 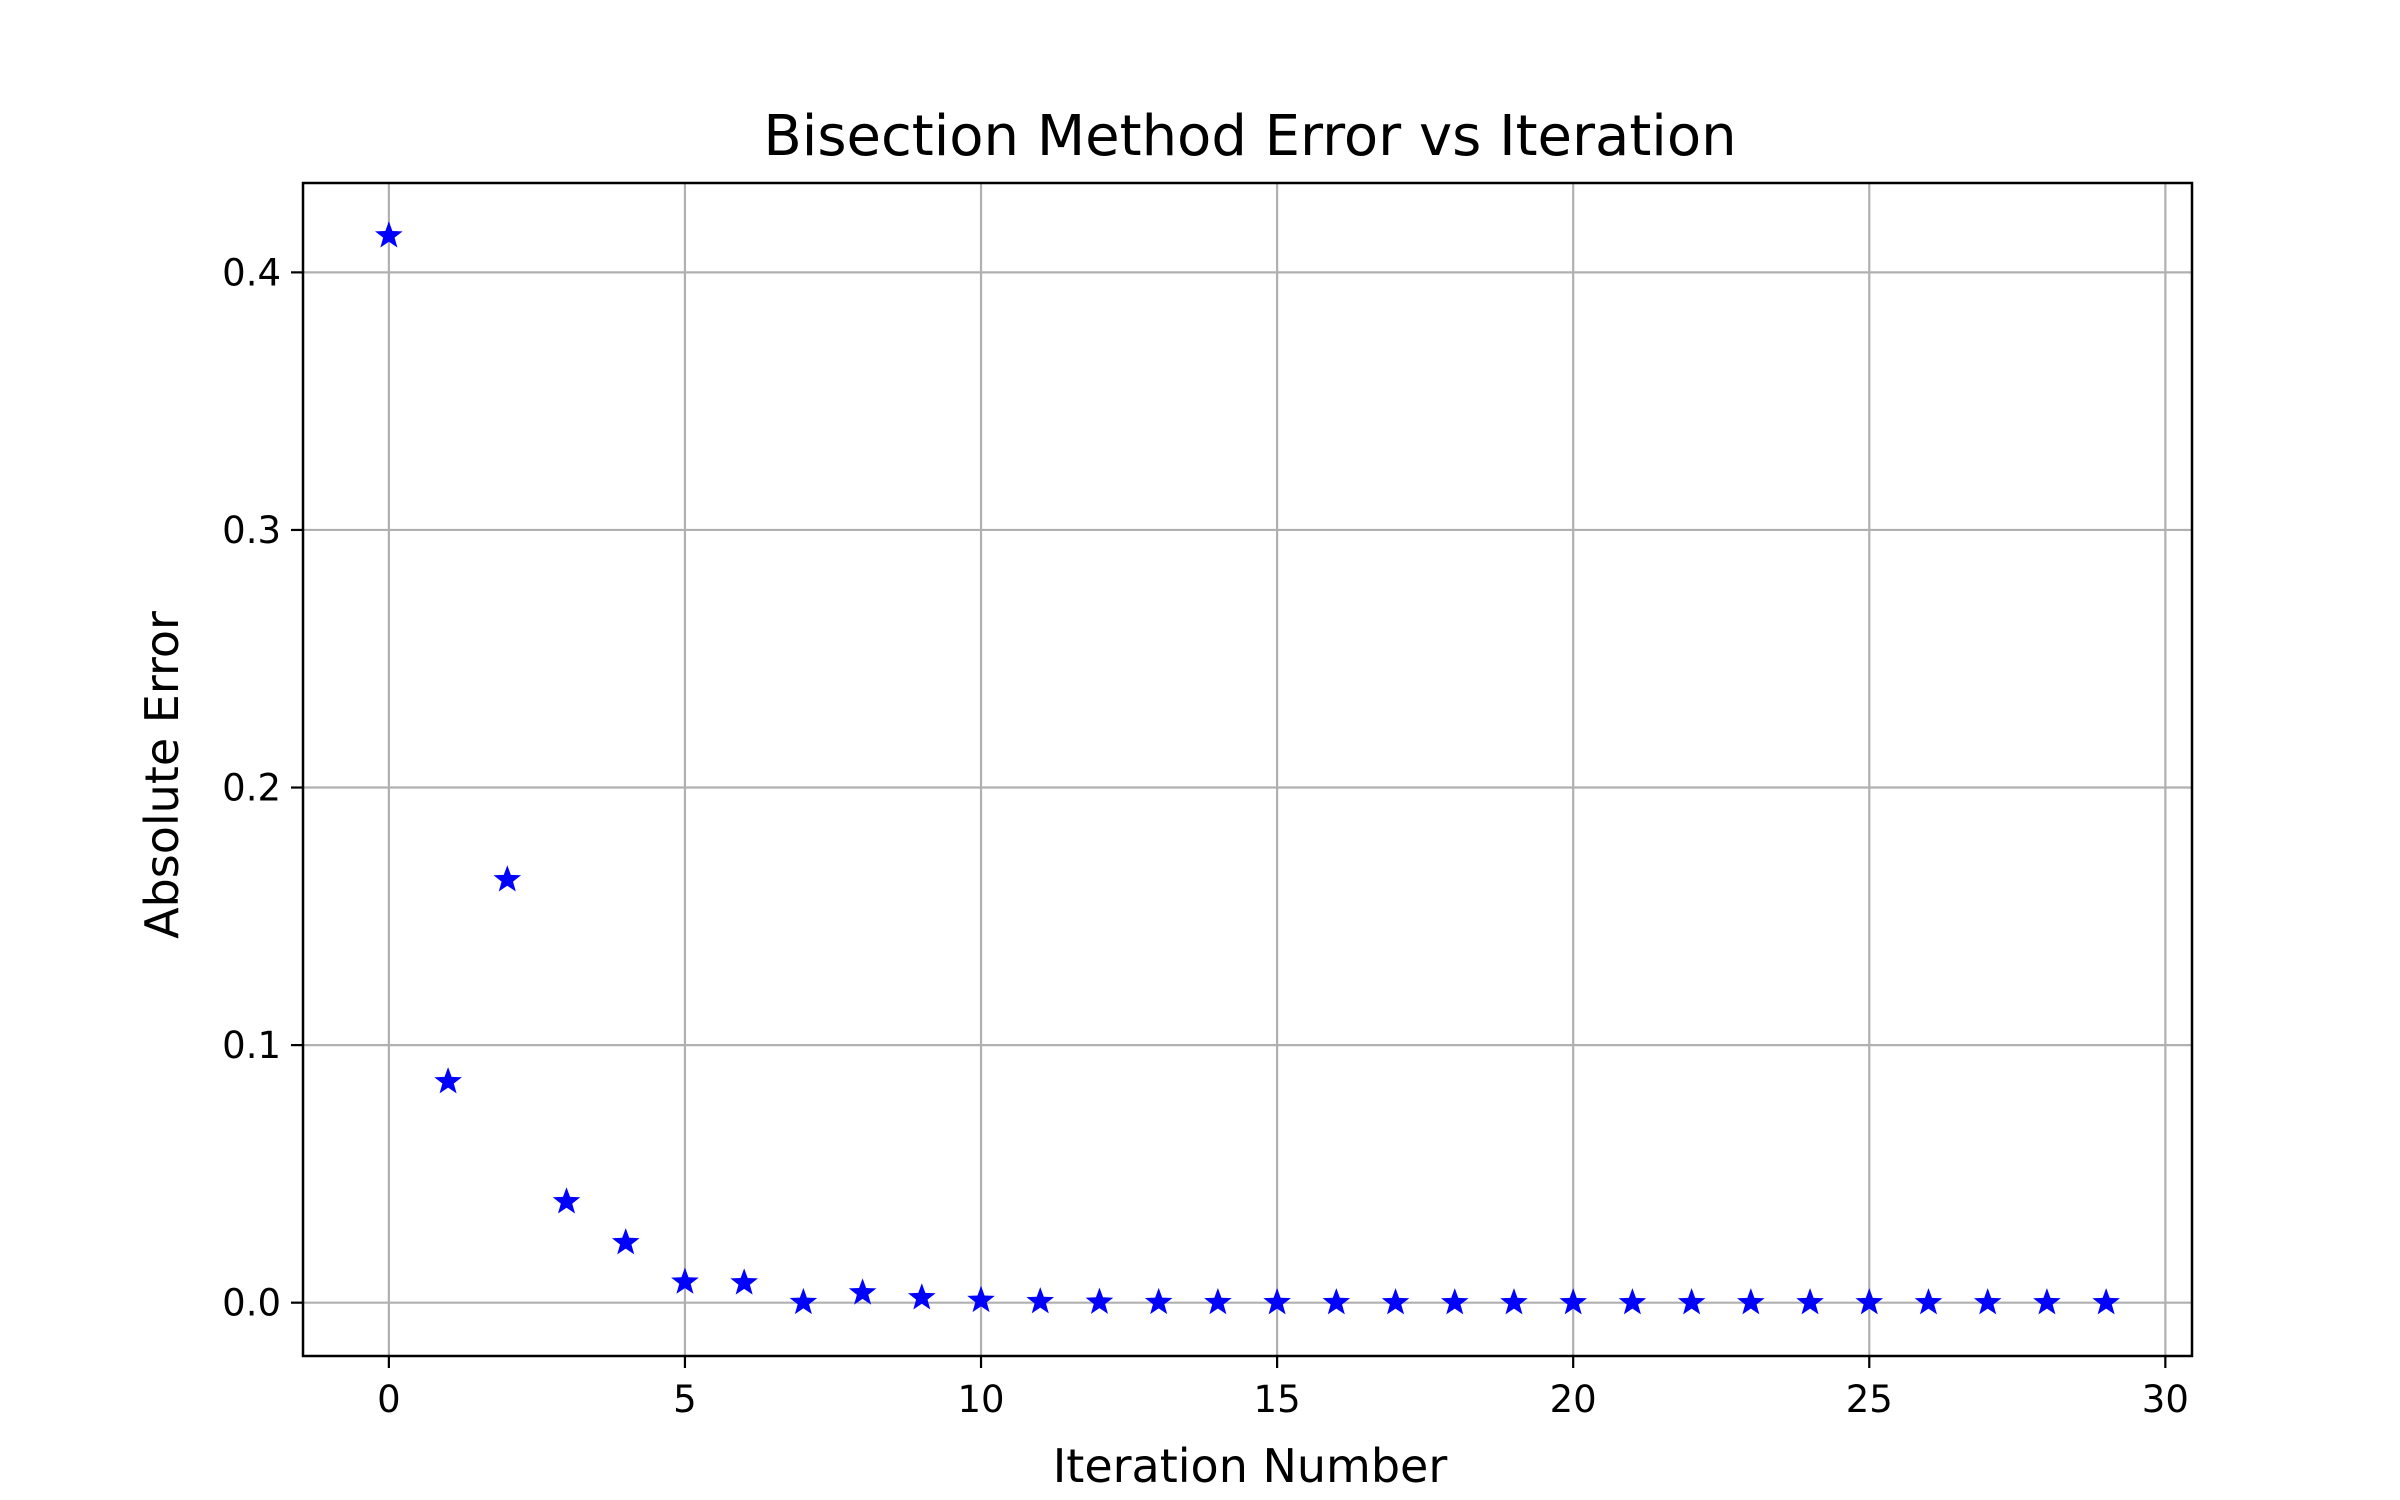 What do you see at coordinates (1869, 1399) in the screenshot?
I see `x-tick-label: 25` at bounding box center [1869, 1399].